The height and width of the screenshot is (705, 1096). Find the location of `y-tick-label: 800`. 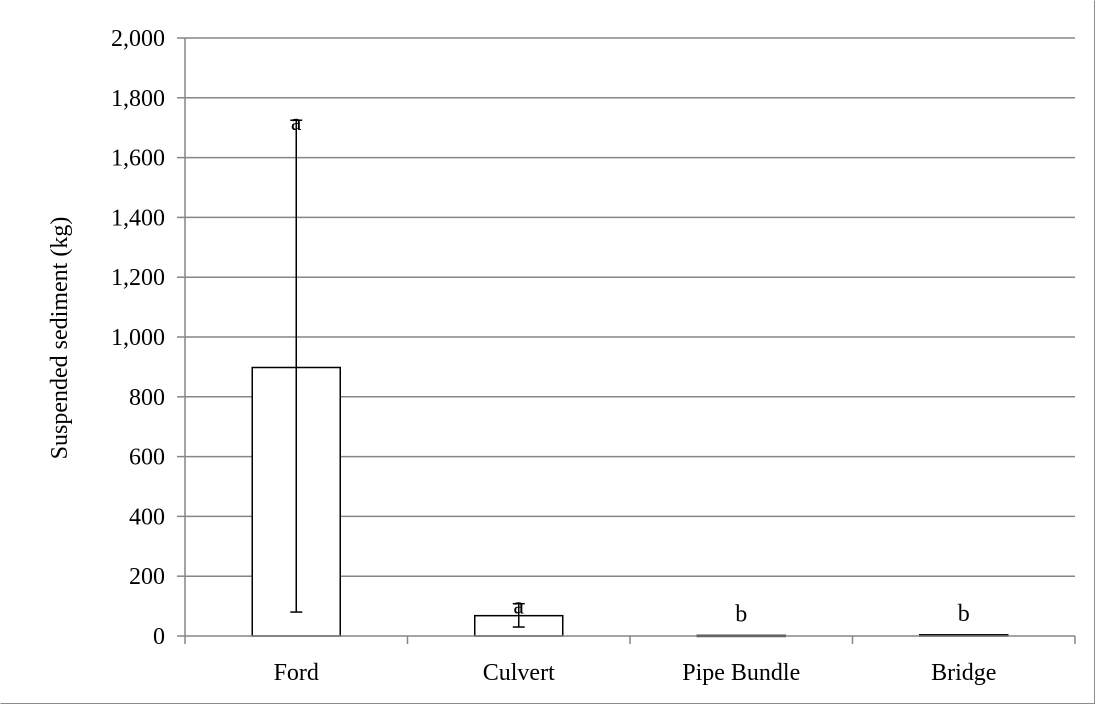

y-tick-label: 800 is located at coordinates (147, 398).